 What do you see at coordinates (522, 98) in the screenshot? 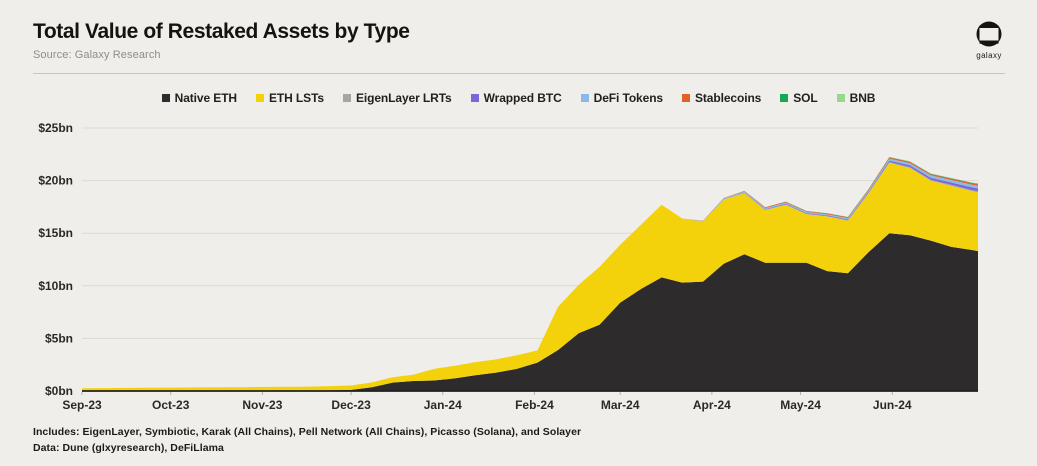
I see `legend-label: Wrapped BTC` at bounding box center [522, 98].